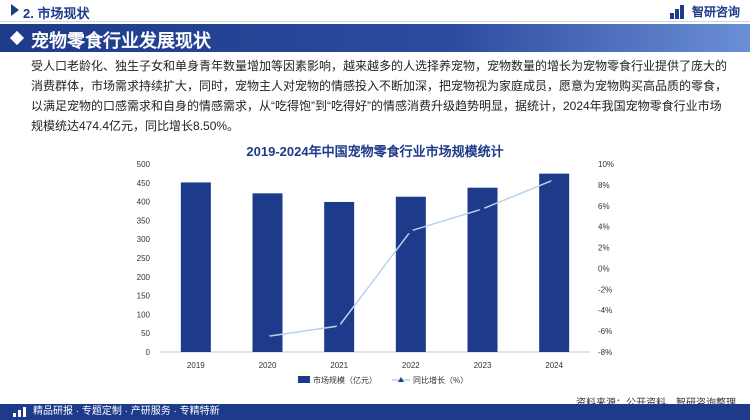  What do you see at coordinates (678, 11) in the screenshot?
I see `brand-logo-icon` at bounding box center [678, 11].